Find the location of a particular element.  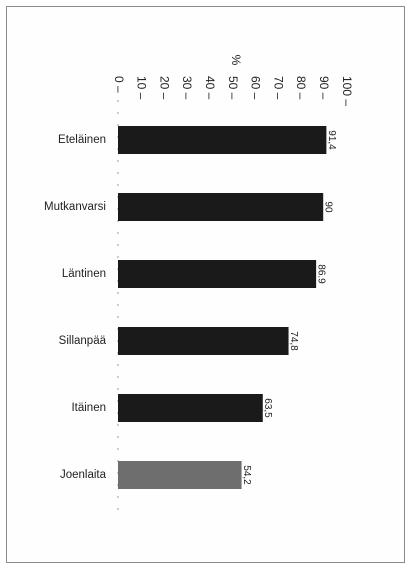

tick-label: 50 – is located at coordinates (233, 88).